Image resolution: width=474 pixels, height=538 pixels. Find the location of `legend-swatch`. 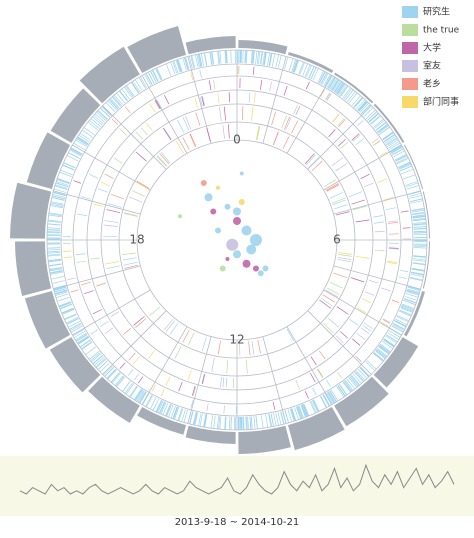

legend-swatch is located at coordinates (410, 102).